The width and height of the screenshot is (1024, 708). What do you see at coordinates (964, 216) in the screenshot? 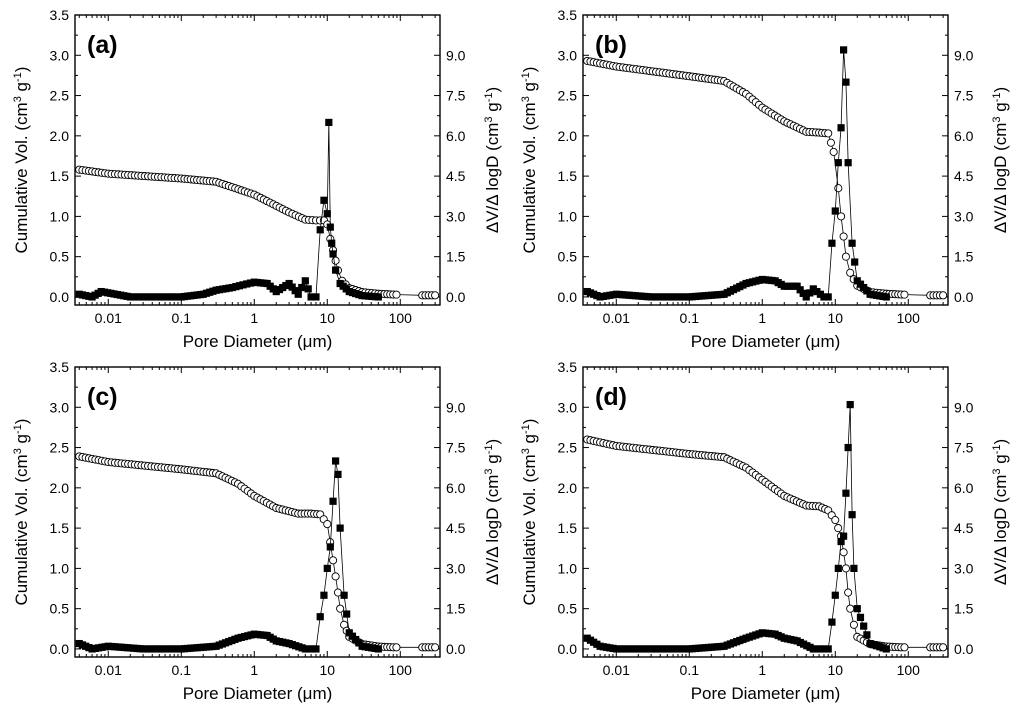
I see `y-right-tick-label: 3.0` at bounding box center [964, 216].